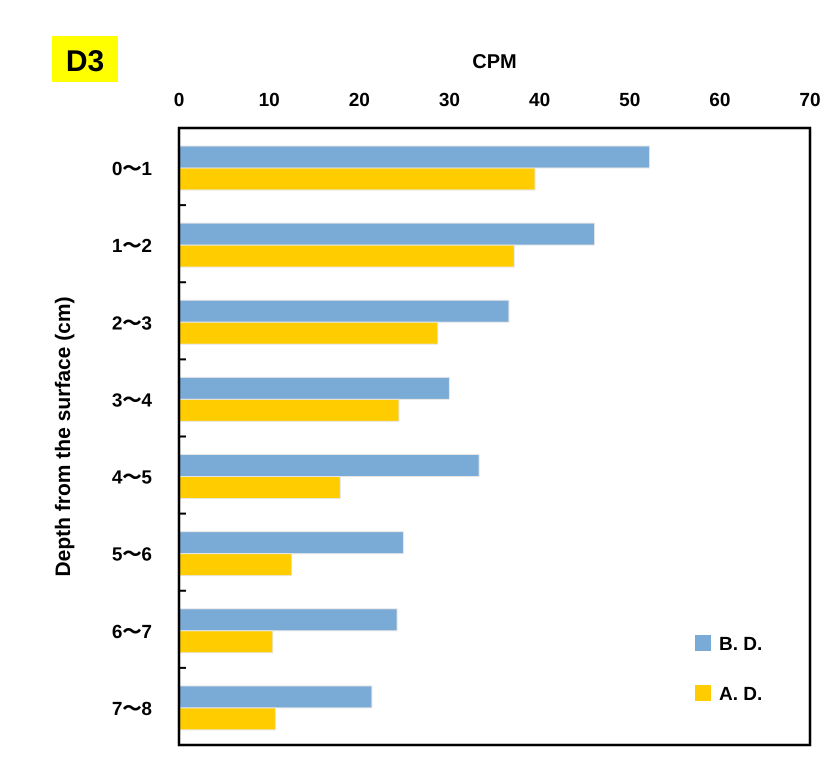 This screenshot has height=779, width=835. I want to click on x-tick-label: 0, so click(179, 100).